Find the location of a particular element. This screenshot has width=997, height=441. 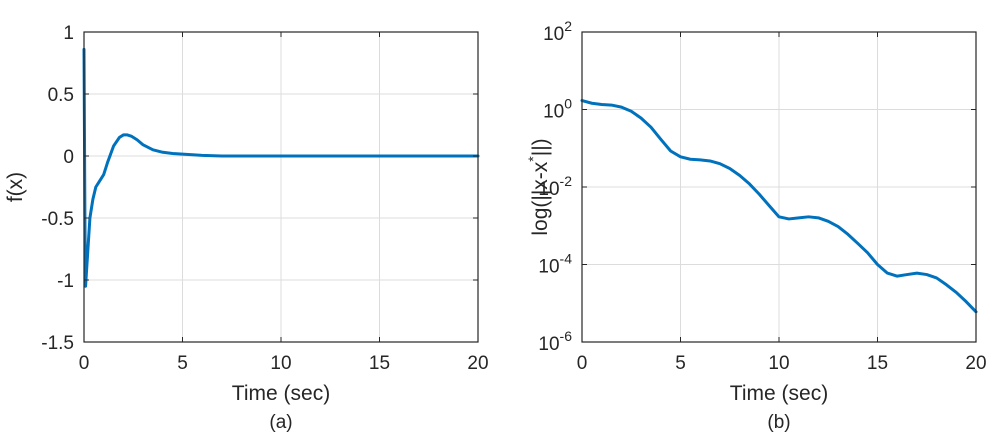

y-tick-label-b: 10² is located at coordinates (557, 31).